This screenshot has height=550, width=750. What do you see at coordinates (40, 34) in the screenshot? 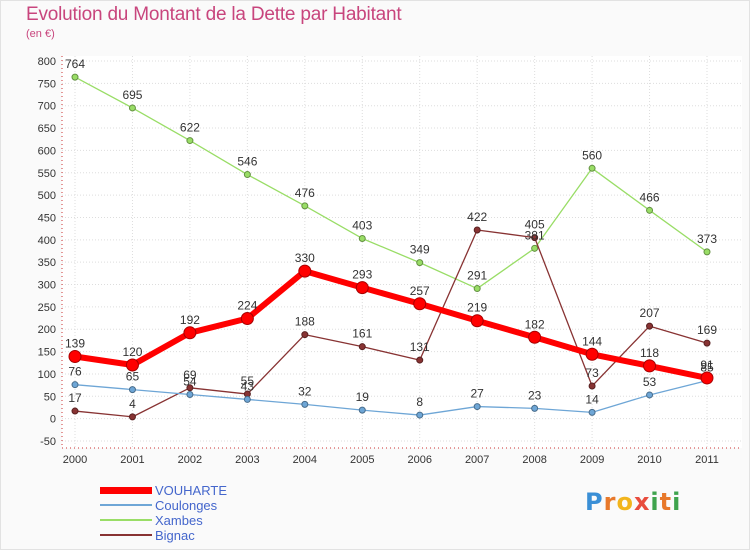
I see `unit-label: (en €)` at bounding box center [40, 34].